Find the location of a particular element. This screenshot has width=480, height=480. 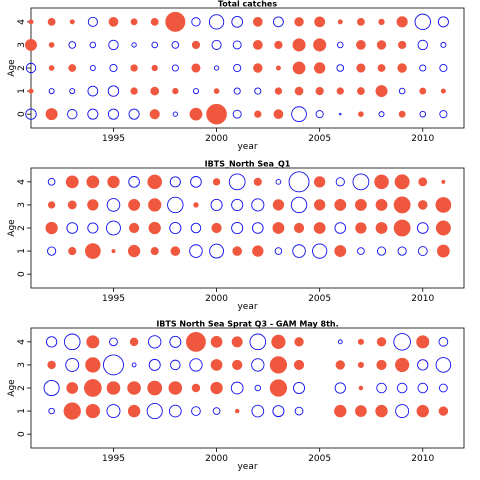

x-axis-label: year is located at coordinates (247, 467).